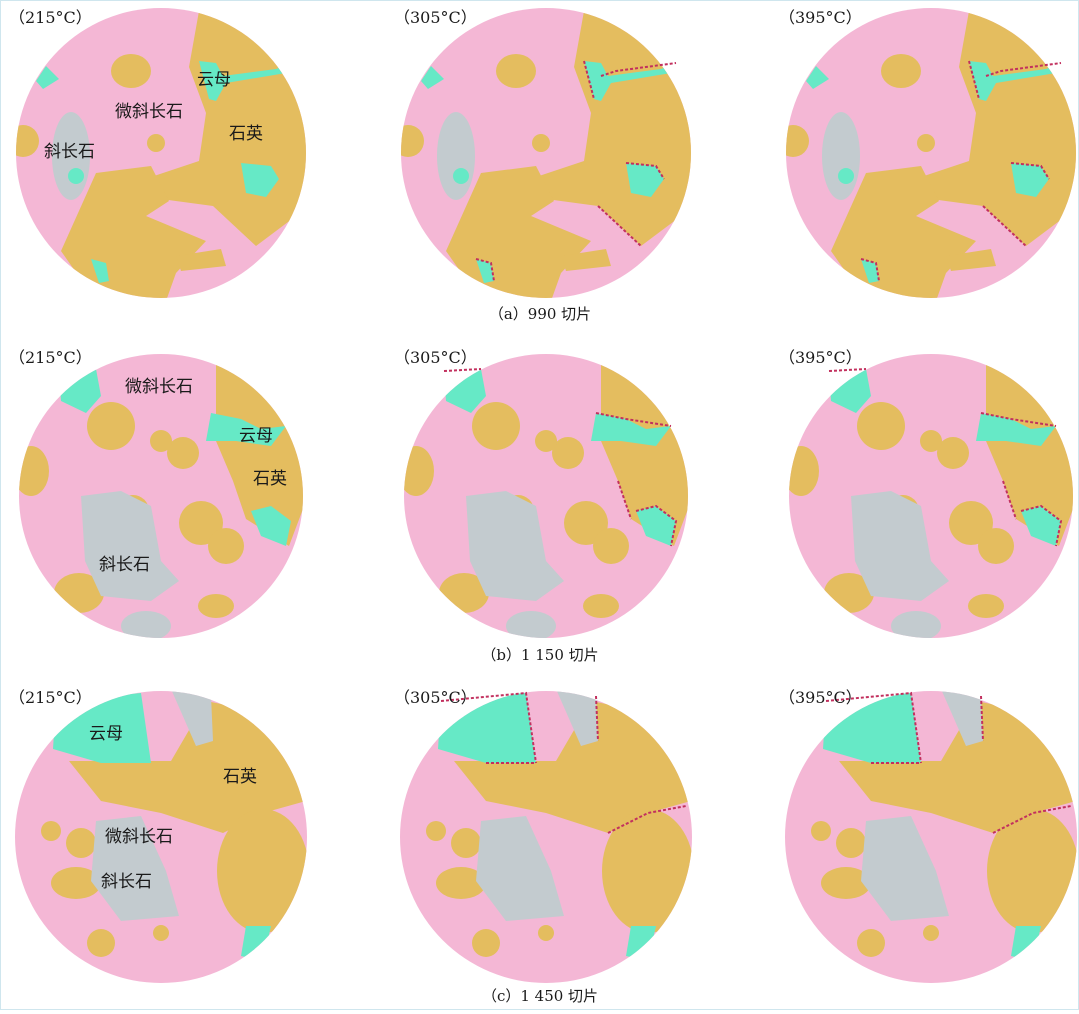 The height and width of the screenshot is (1014, 1079). I want to click on caption-a: （a）990 切片, so click(540, 314).